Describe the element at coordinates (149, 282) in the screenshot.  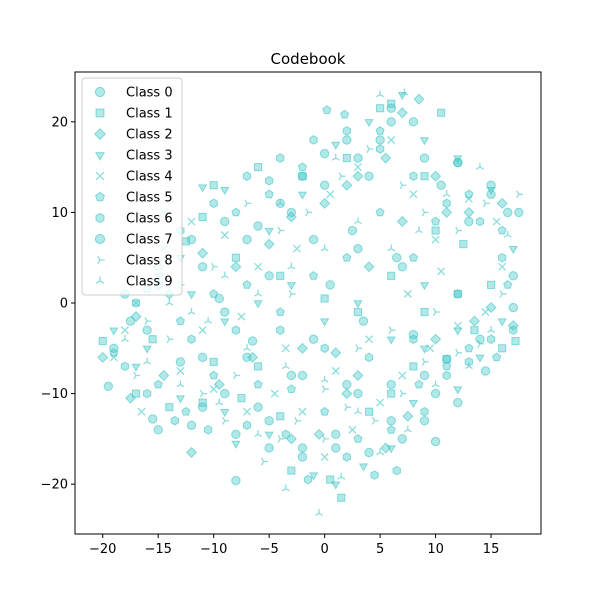
I see `legend-label: Class 9` at that location.